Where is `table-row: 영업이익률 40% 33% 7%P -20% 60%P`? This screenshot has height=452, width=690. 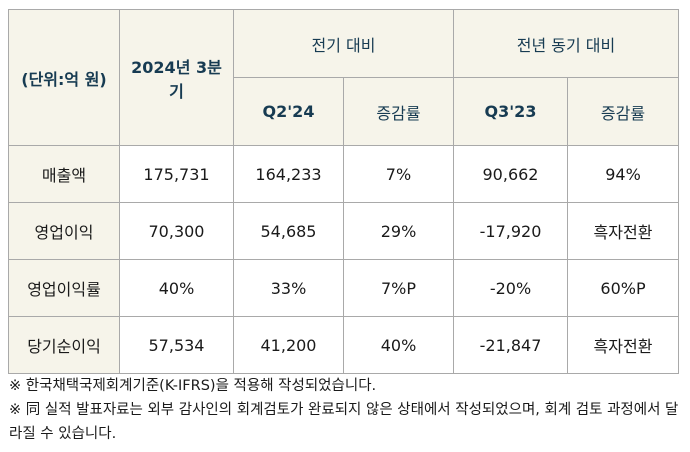
table-row: 영업이익률 40% 33% 7%P -20% 60%P is located at coordinates (343, 288).